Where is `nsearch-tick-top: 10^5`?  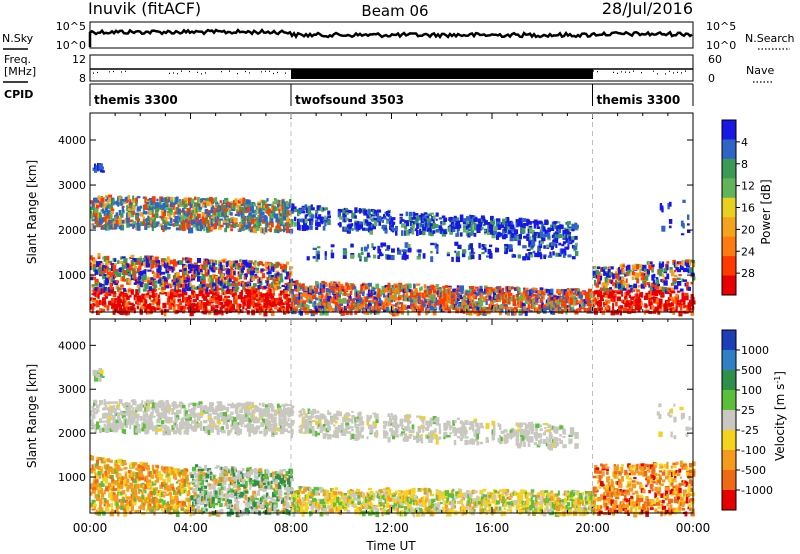
nsearch-tick-top: 10^5 is located at coordinates (721, 26).